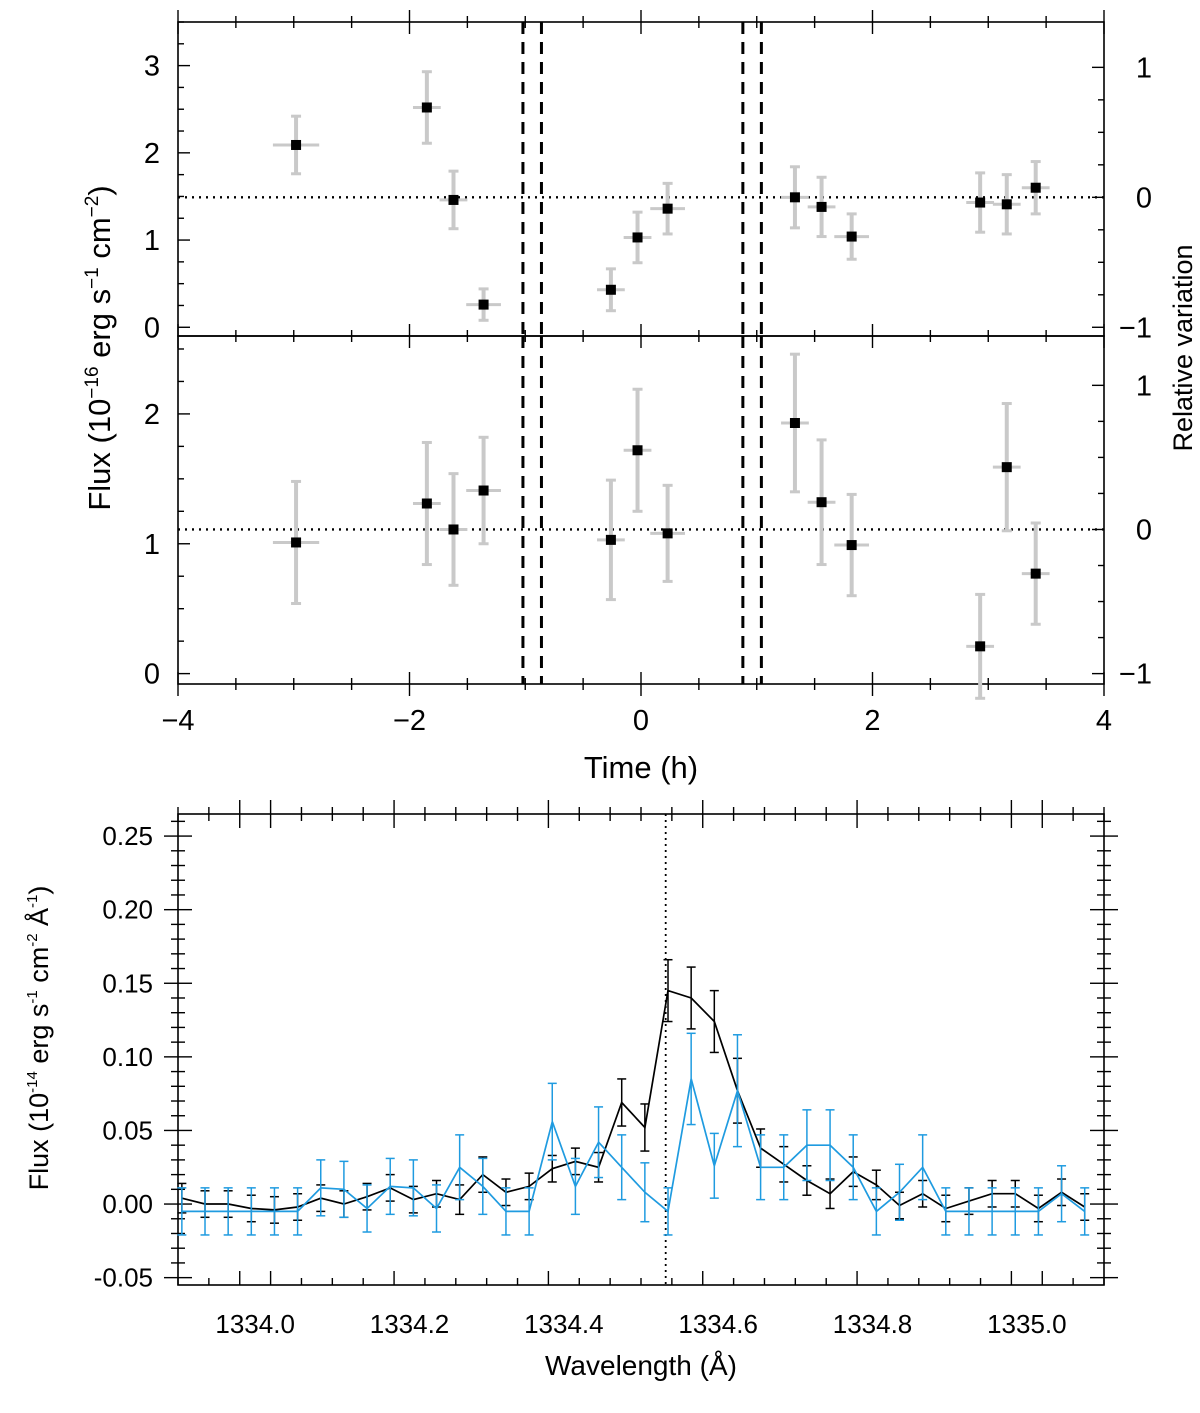  Describe the element at coordinates (641, 767) in the screenshot. I see `x-axis-label: Time (h)` at that location.